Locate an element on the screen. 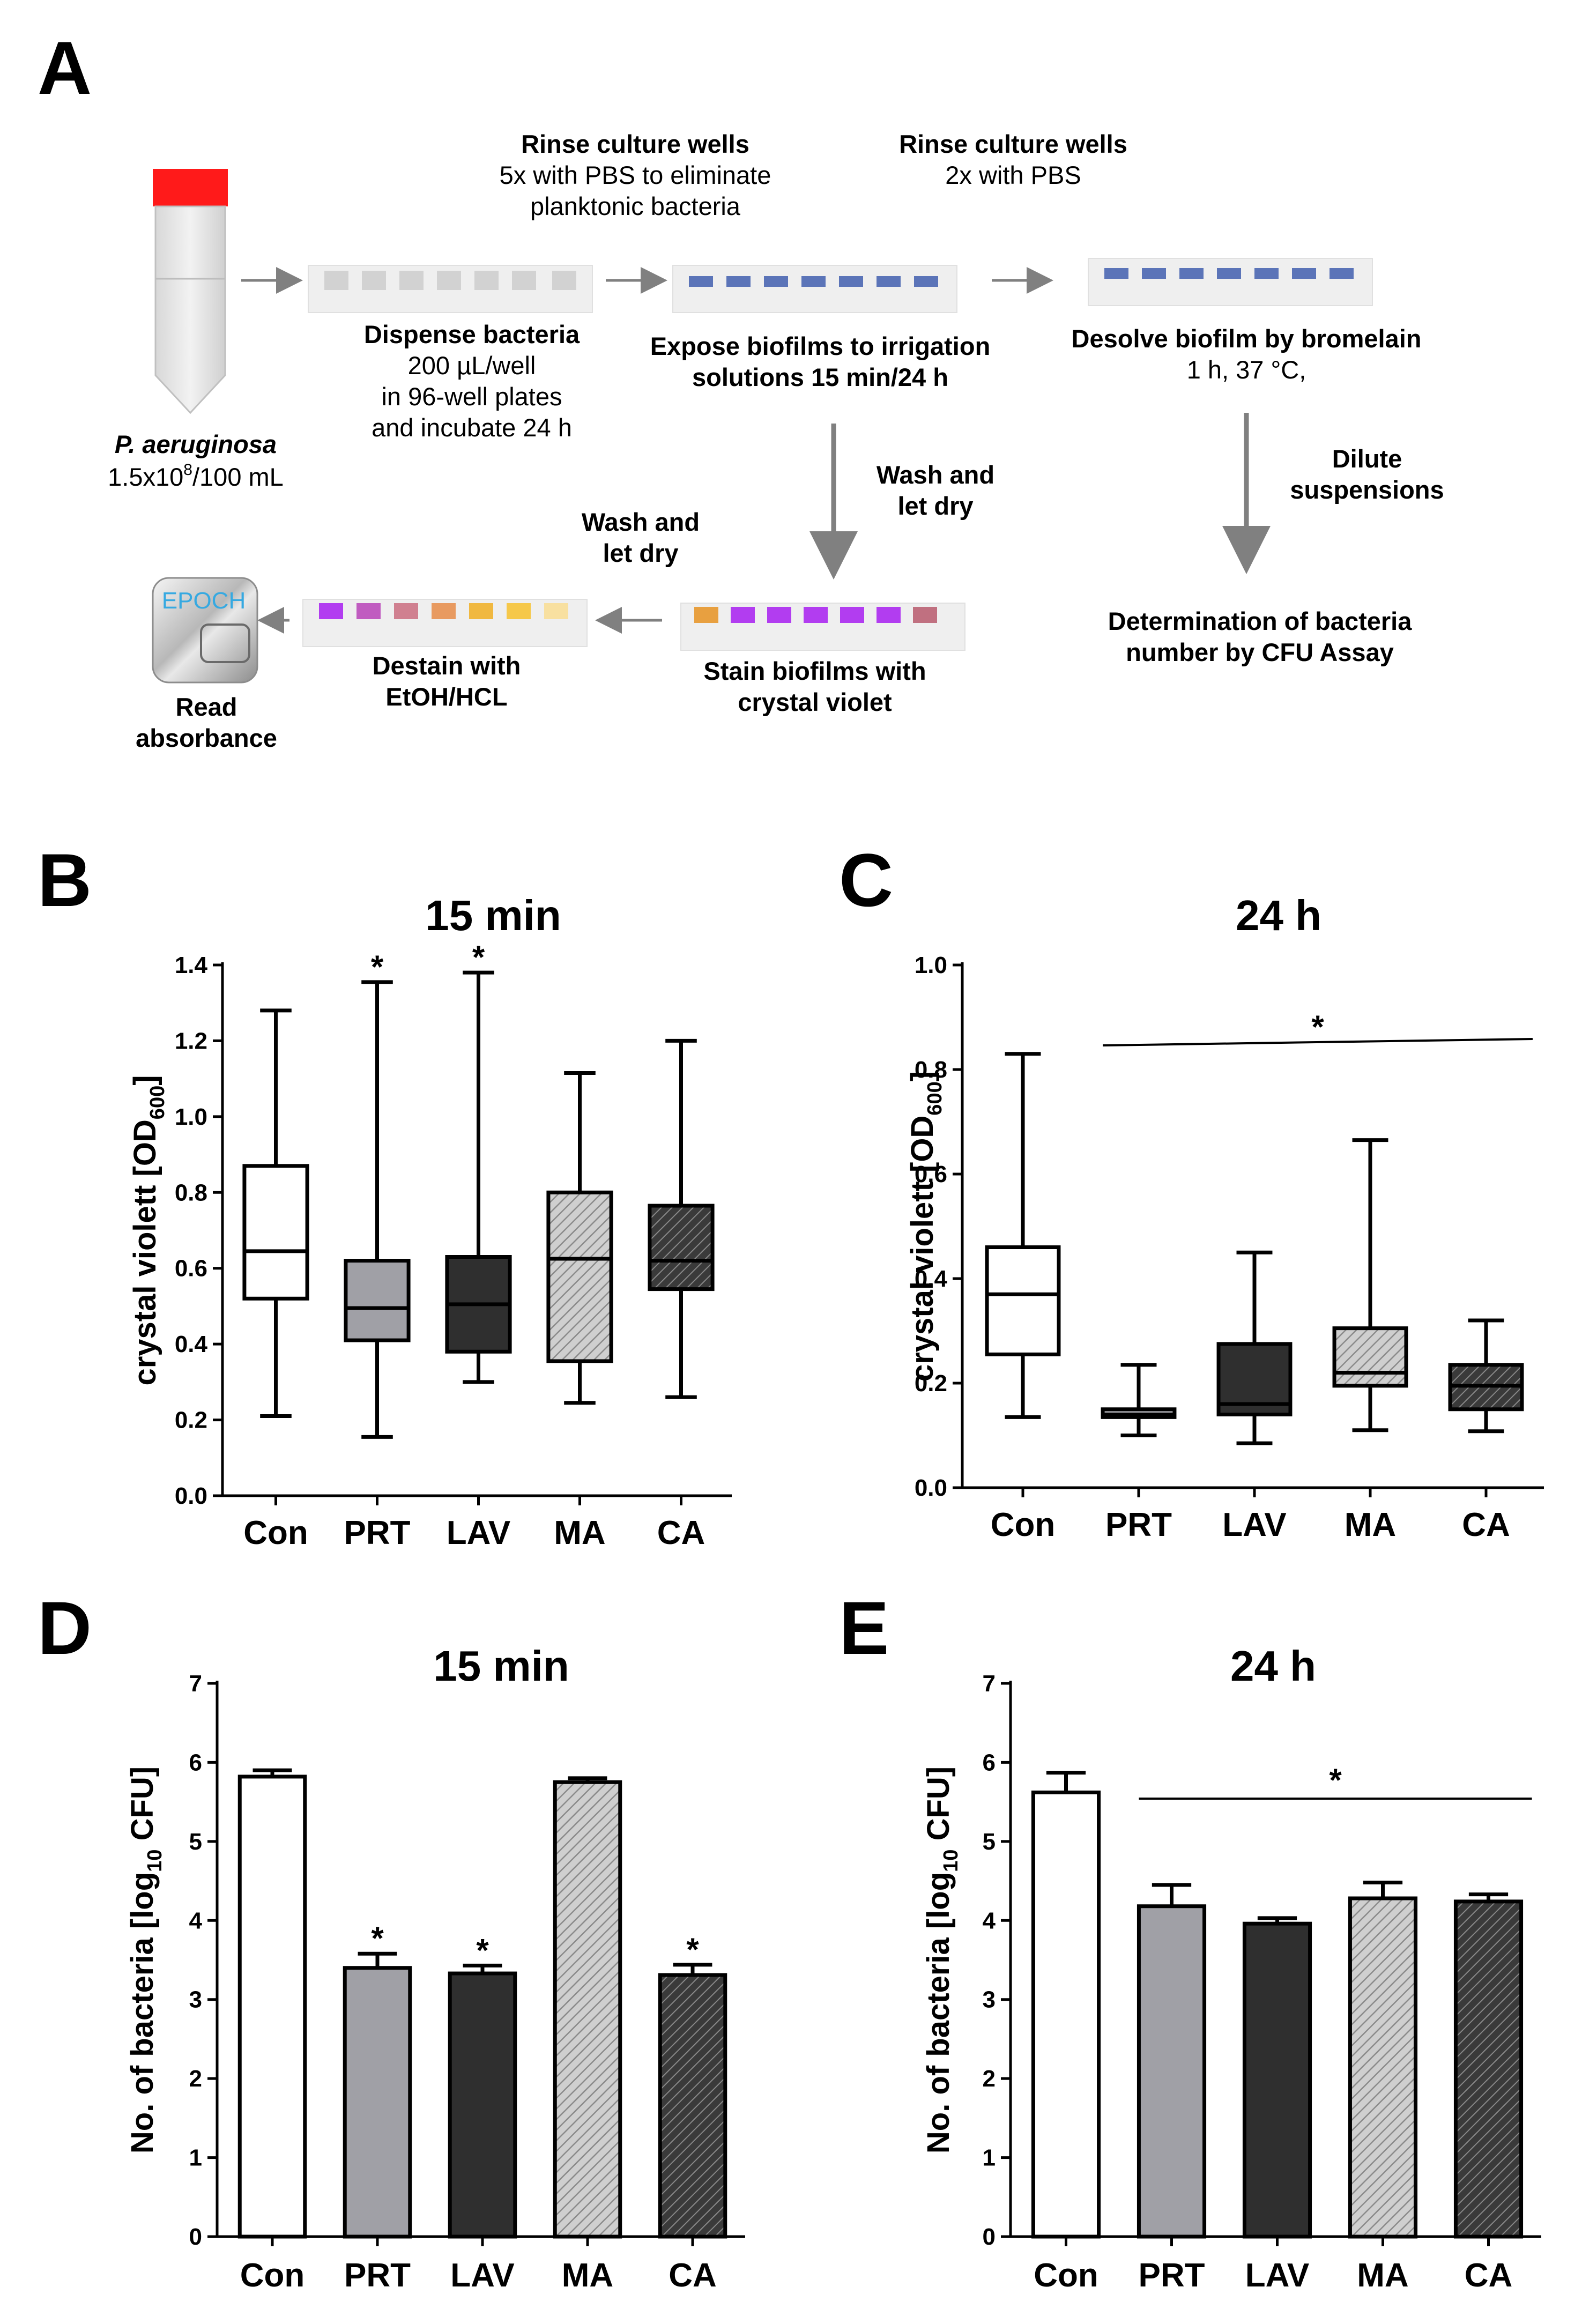  desolve-line1: Desolve biofilm by bromelain is located at coordinates (1247, 338).